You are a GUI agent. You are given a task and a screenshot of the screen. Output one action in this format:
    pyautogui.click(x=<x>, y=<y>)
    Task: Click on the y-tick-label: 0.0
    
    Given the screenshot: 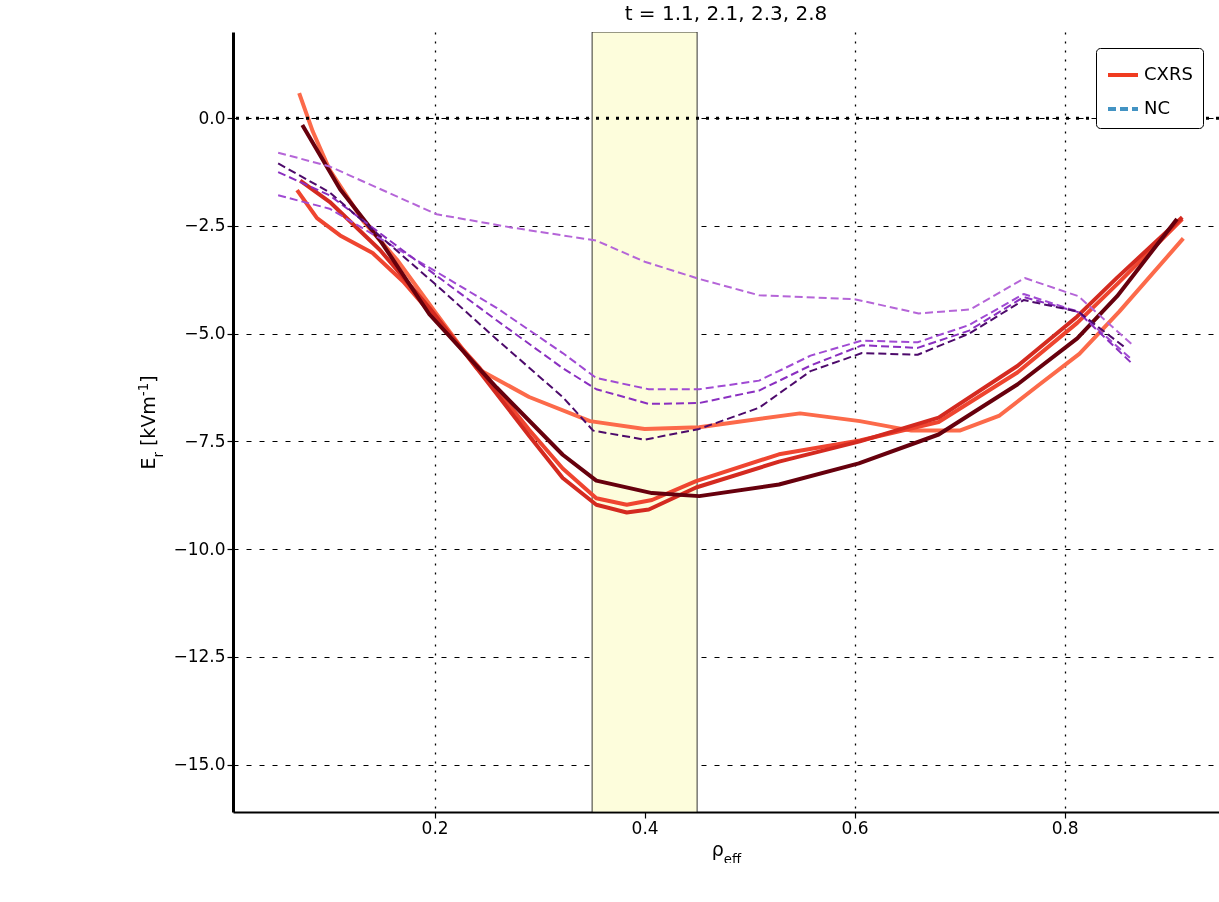 What is the action you would take?
    pyautogui.click(x=212, y=117)
    